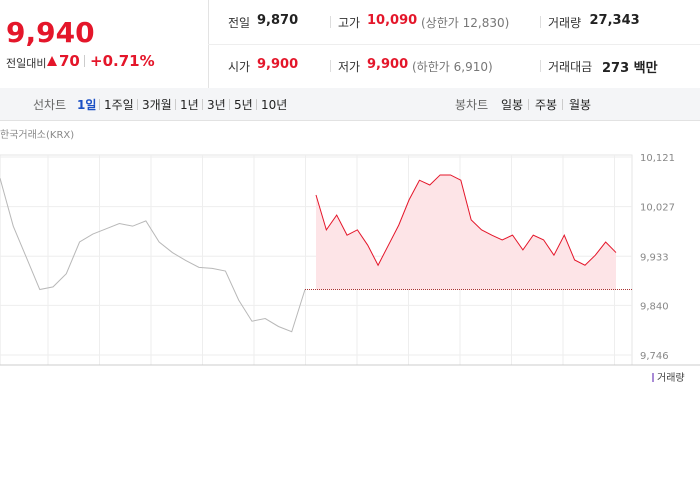 The width and height of the screenshot is (700, 490). Describe the element at coordinates (243, 105) in the screenshot. I see `period-tab: 5년` at that location.